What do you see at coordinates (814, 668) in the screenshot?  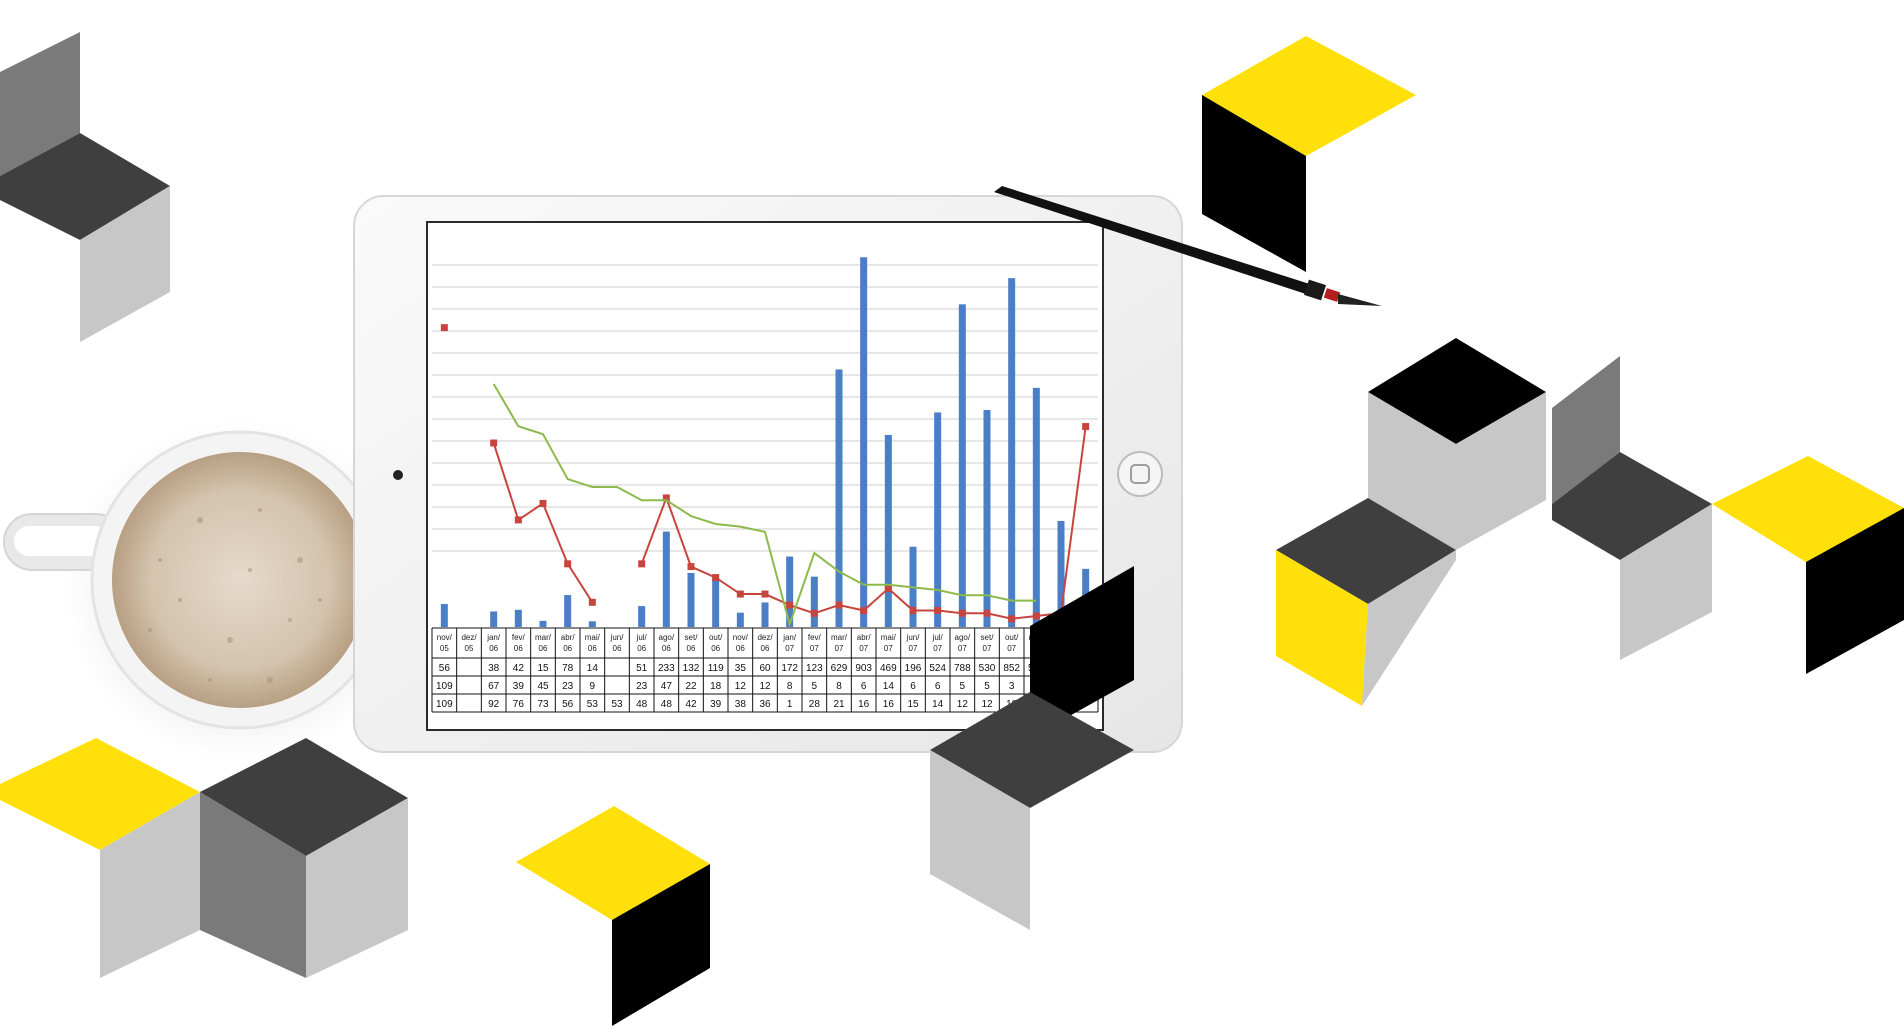 I see `table-cell: 123` at bounding box center [814, 668].